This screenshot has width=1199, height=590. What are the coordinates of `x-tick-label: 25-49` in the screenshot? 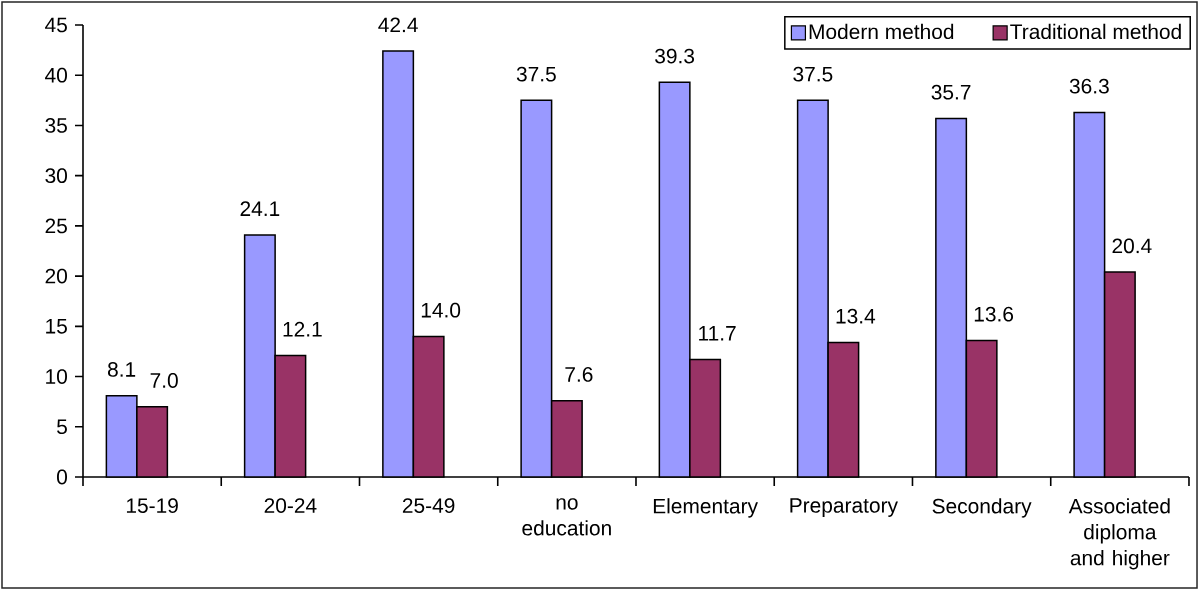 It's located at (428, 505).